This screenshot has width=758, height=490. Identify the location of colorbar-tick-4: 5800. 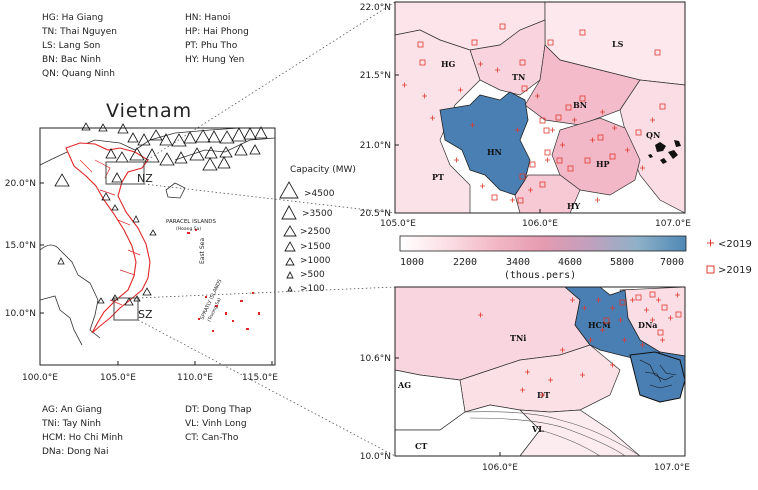
(622, 262).